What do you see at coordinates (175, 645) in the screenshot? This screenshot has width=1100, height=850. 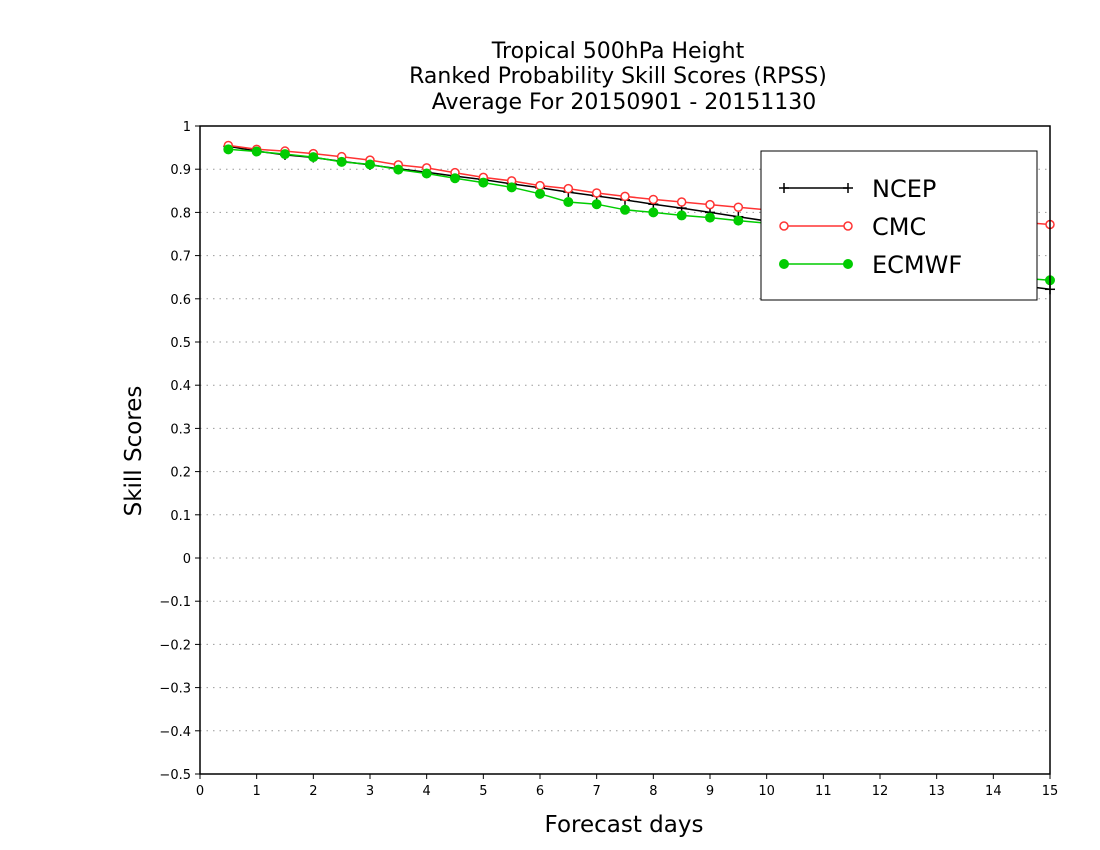 I see `y-tick-label: −0.2` at bounding box center [175, 645].